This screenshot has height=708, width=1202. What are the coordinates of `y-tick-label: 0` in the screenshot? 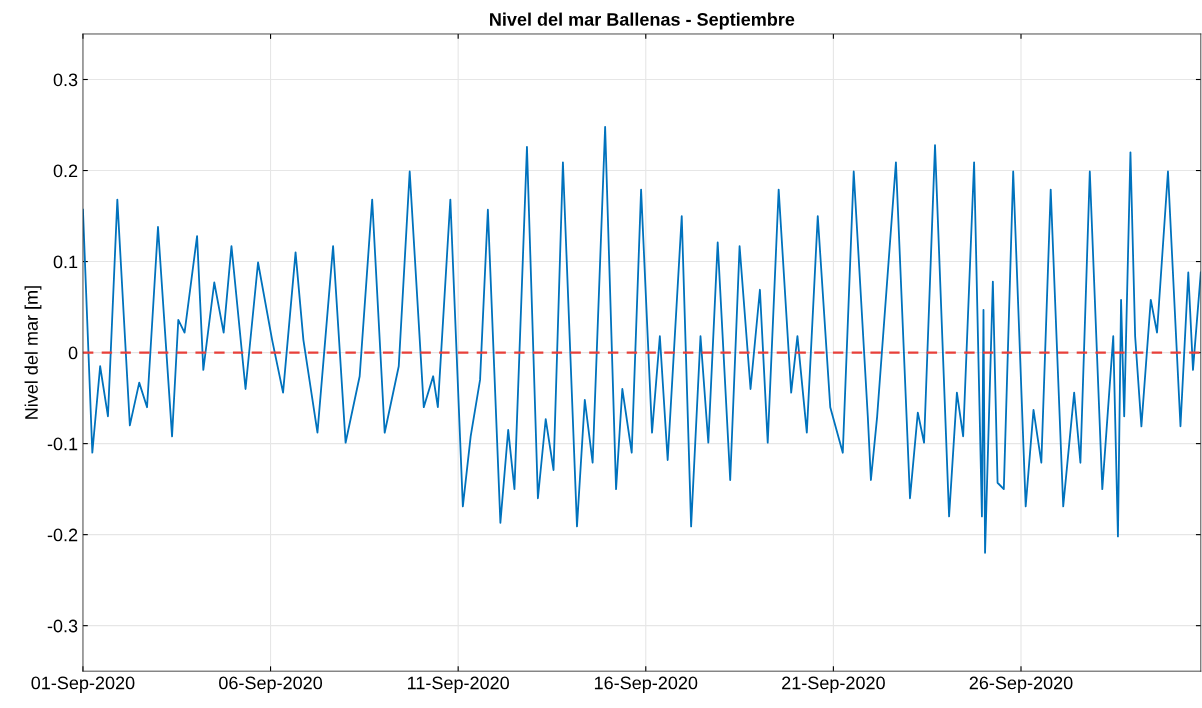 It's located at (73, 353).